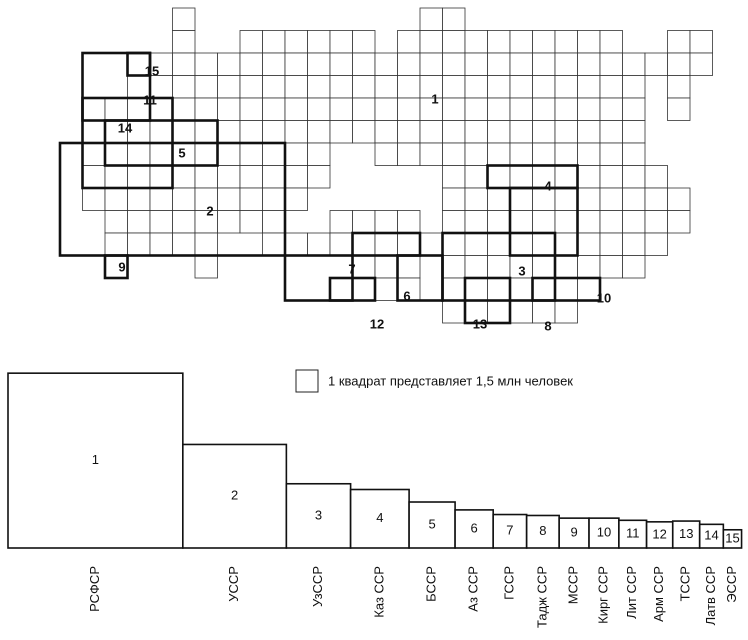  I want to click on map-label: 7, so click(351, 268).